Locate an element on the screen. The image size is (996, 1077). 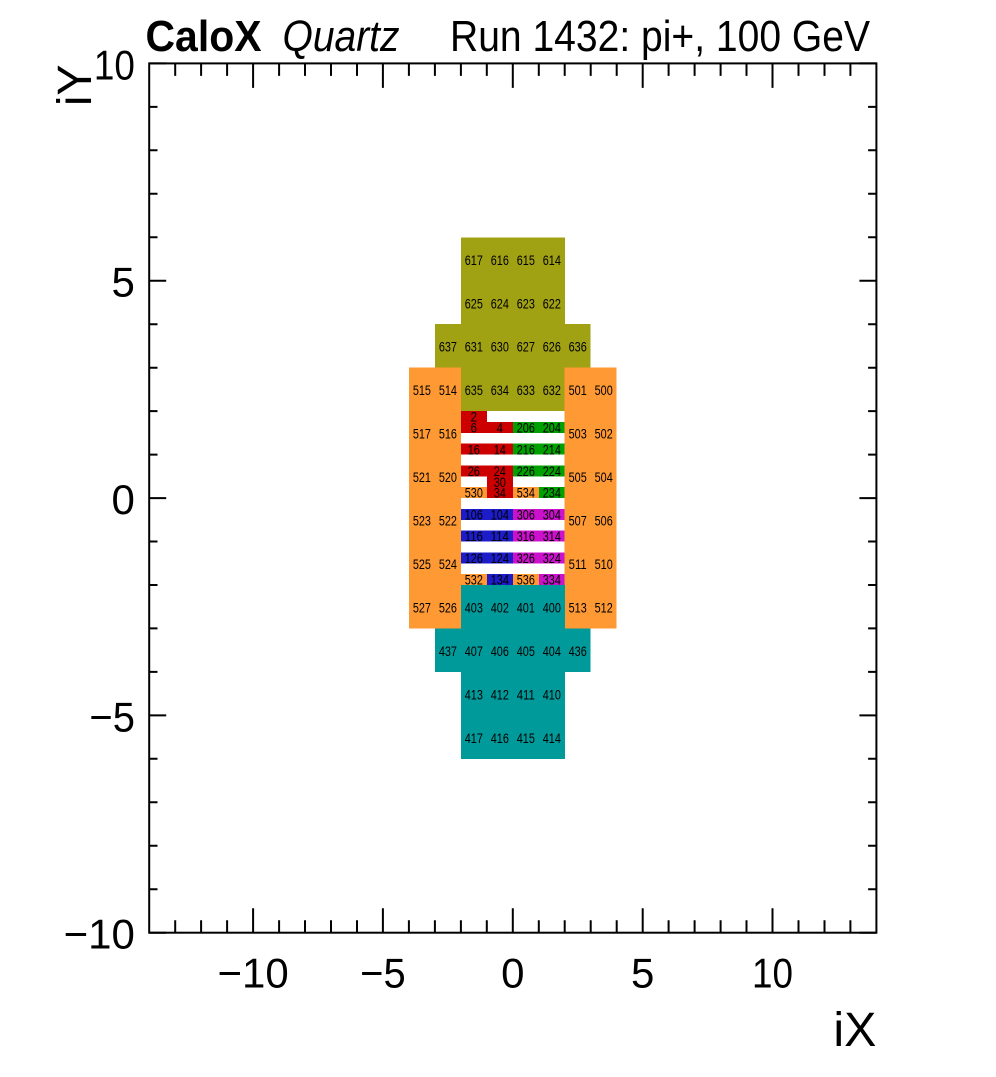
svg-text: 515 is located at coordinates (422, 390).